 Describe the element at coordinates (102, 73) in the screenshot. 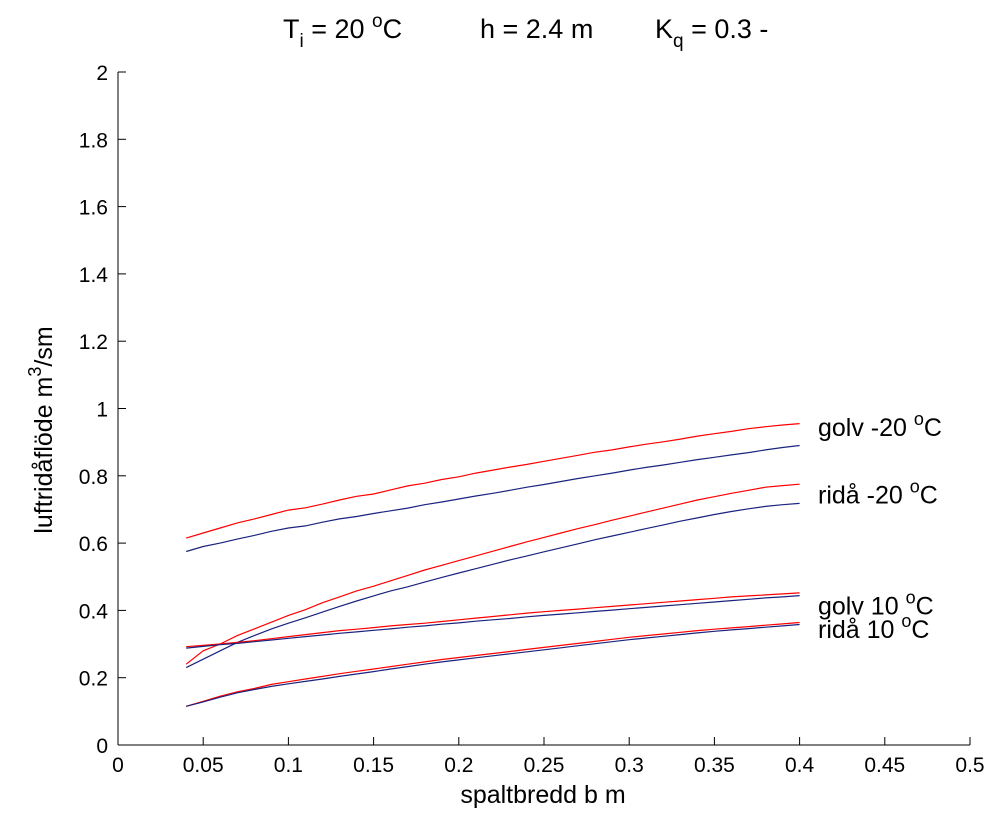

I see `y-tick-label: 2` at that location.